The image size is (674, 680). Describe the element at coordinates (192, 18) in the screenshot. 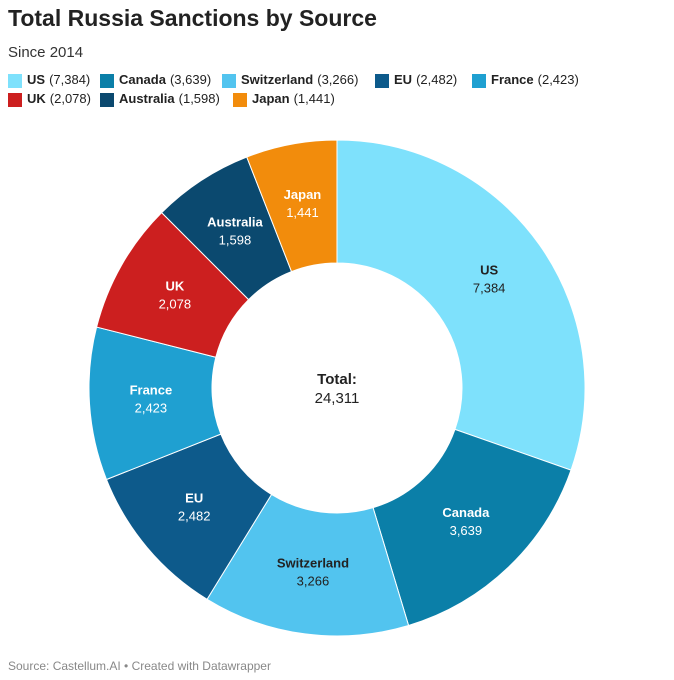

I see `chart-title: Total Russia Sanctions by Source` at that location.